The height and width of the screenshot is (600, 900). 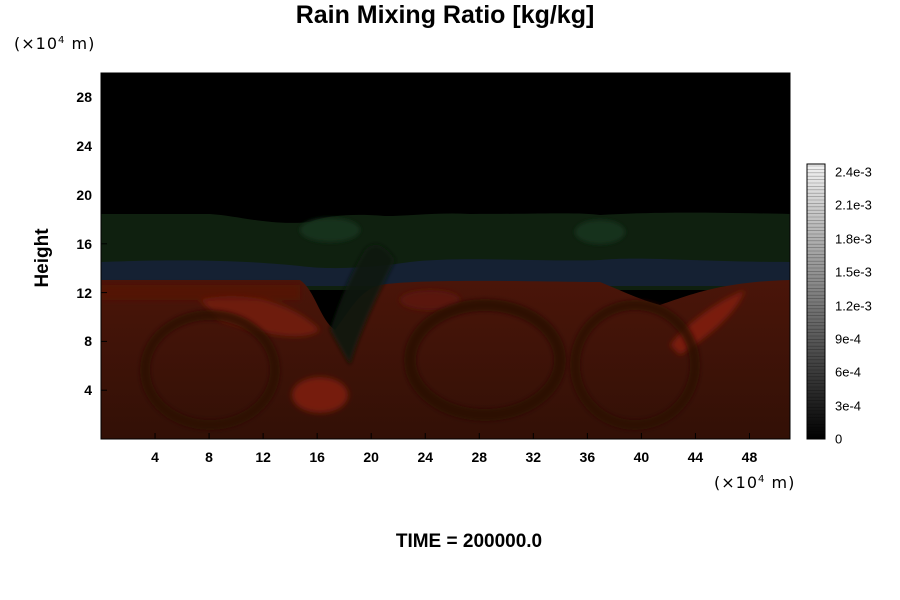 What do you see at coordinates (430, 300) in the screenshot?
I see `highlight-top-center` at bounding box center [430, 300].